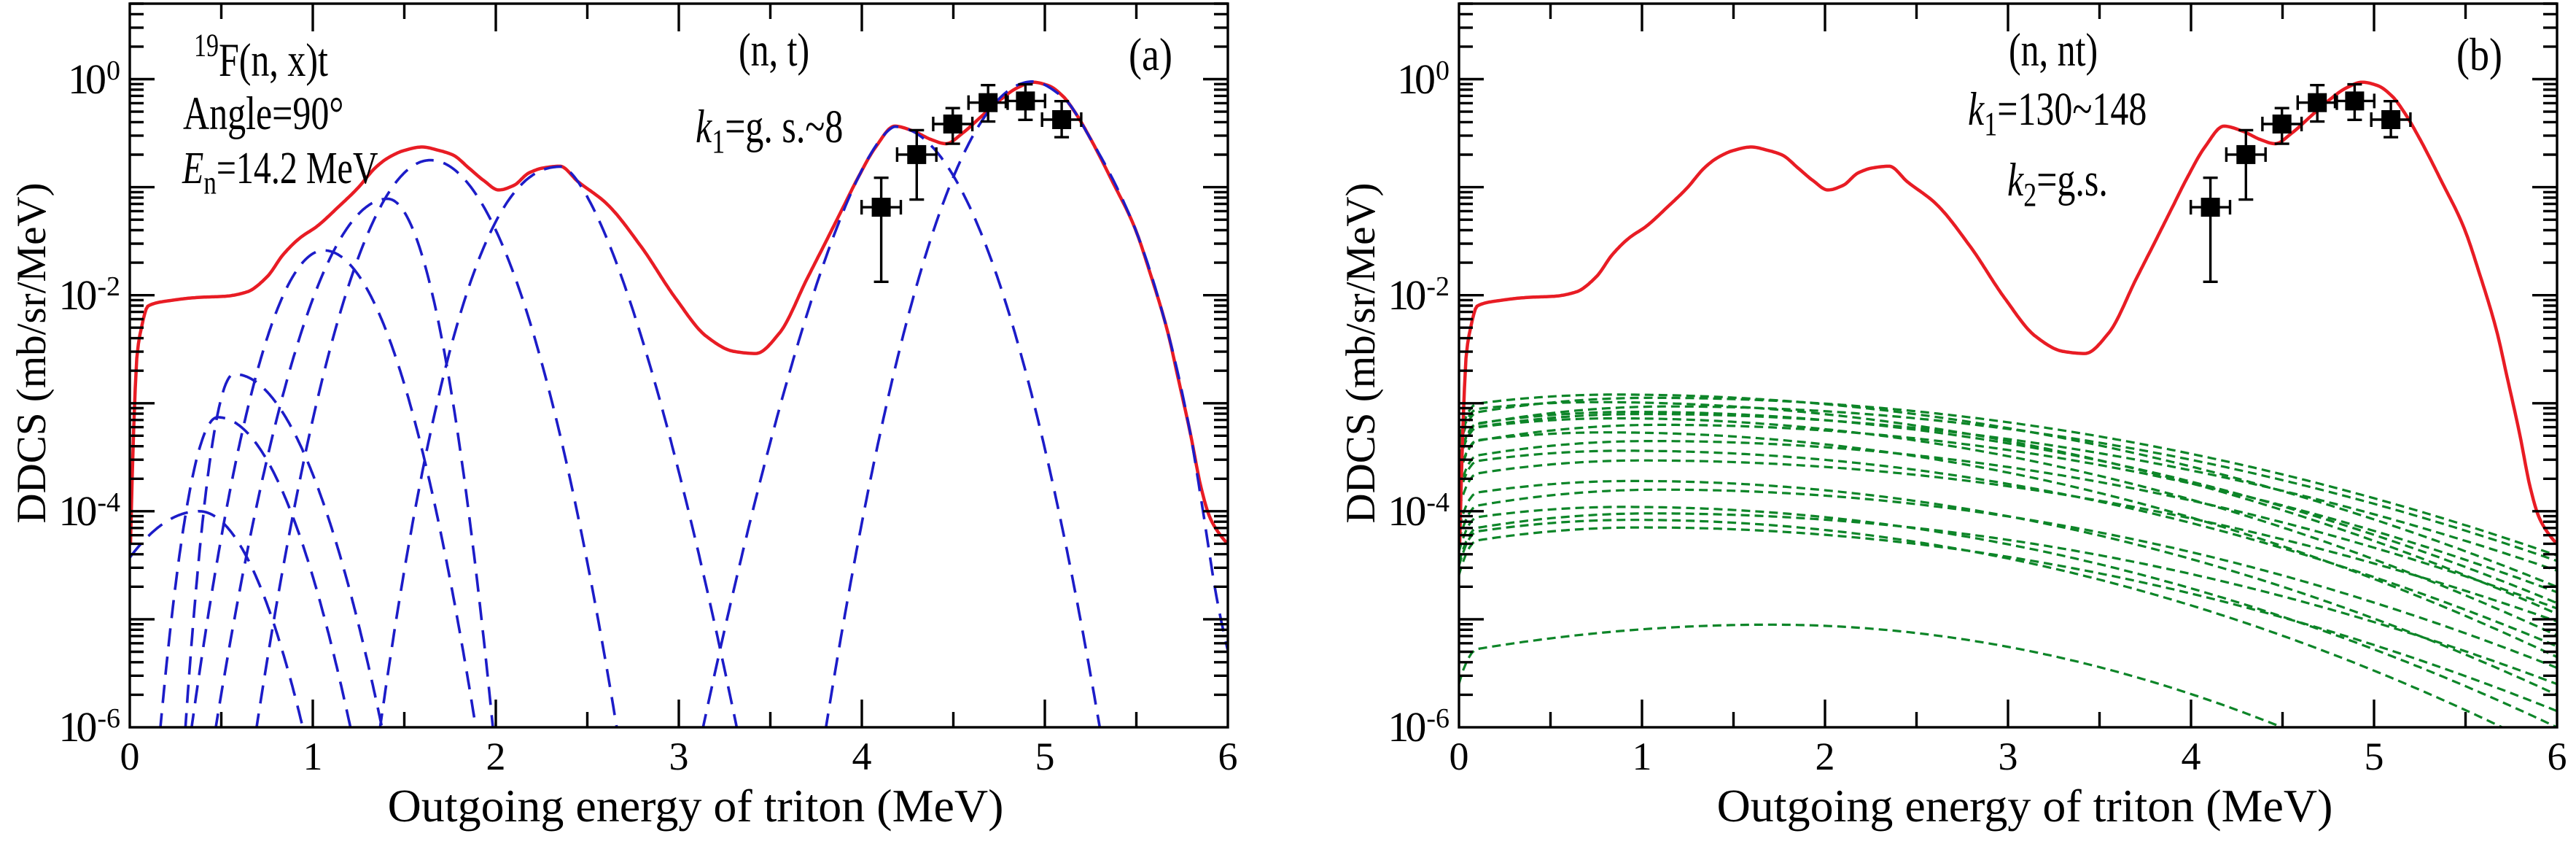  What do you see at coordinates (2479, 54) in the screenshot?
I see `svg-text: (b)` at bounding box center [2479, 54].